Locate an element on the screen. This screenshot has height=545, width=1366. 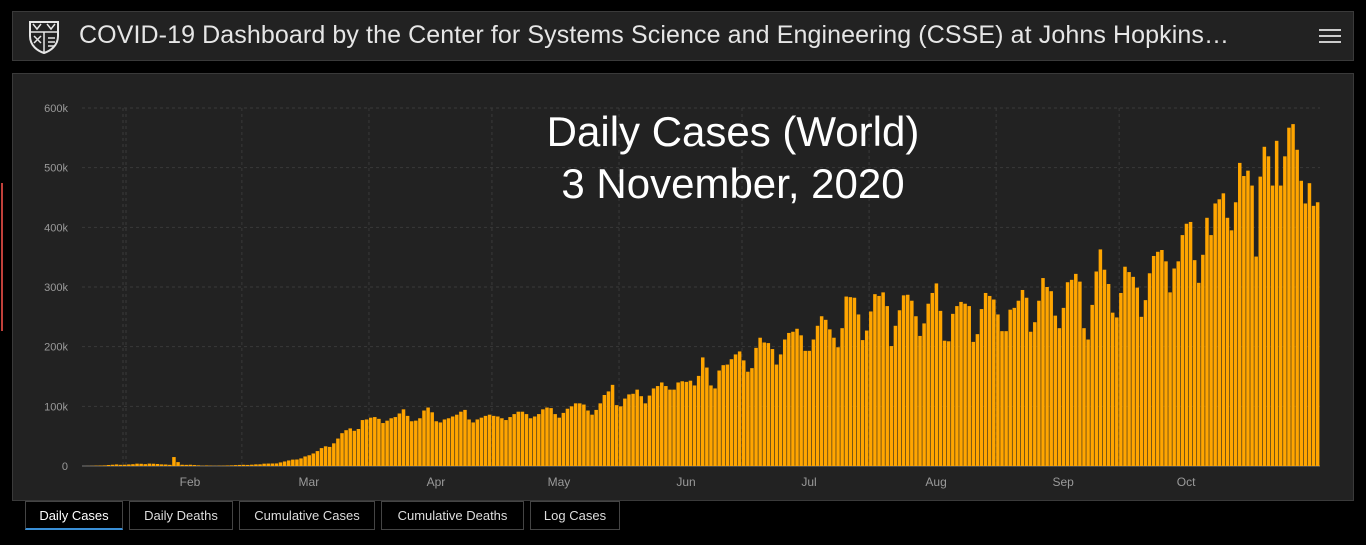
tab-cumulative-cases: Cumulative Cases is located at coordinates (307, 515).